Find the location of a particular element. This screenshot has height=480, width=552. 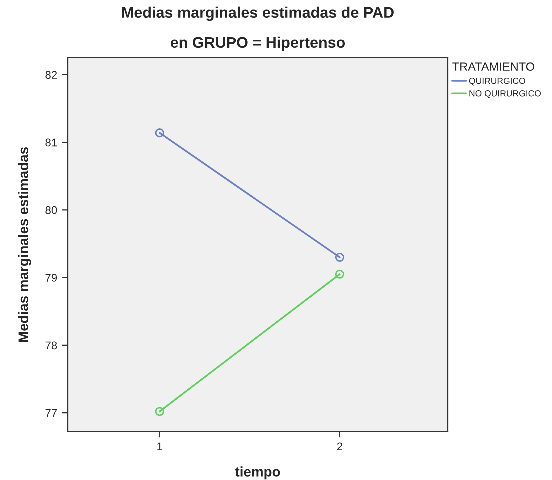

y-axis-title: Medias marginales estimadas is located at coordinates (25, 245).